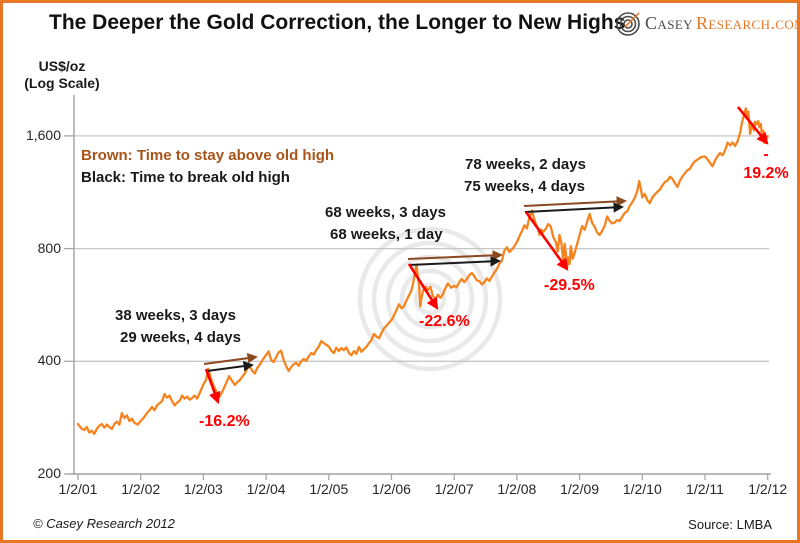 The image size is (800, 543). Describe the element at coordinates (747, 23) in the screenshot. I see `brand-name-research: Research.com` at that location.